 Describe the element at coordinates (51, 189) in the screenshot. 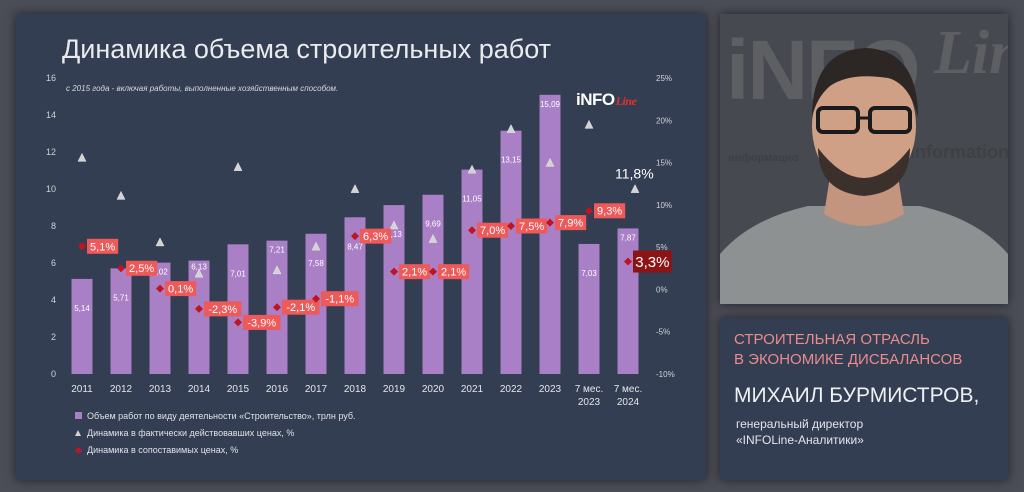

I see `y-left-tick-label: 10` at that location.